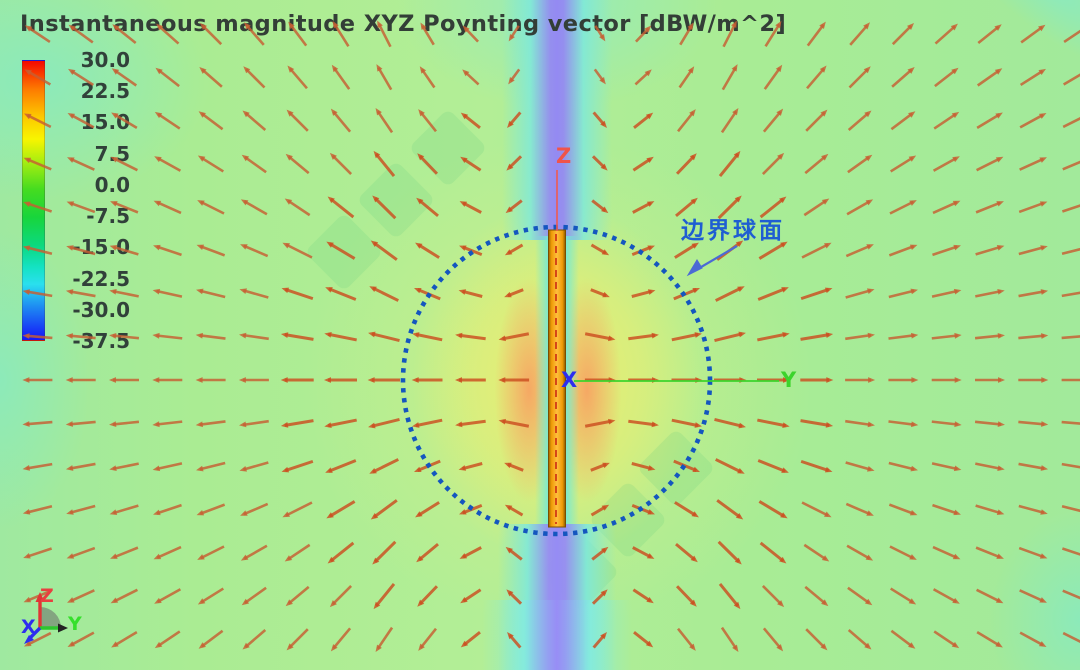  What do you see at coordinates (47, 596) in the screenshot?
I see `triad-z-label: Z` at bounding box center [47, 596].